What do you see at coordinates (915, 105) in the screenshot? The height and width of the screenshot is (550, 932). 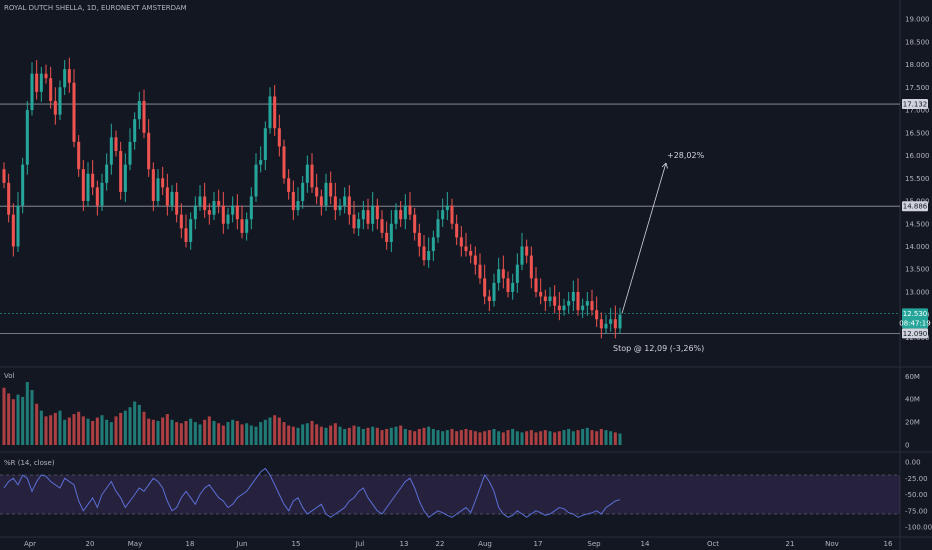 I see `level-tag-label: 17.132` at bounding box center [915, 105].